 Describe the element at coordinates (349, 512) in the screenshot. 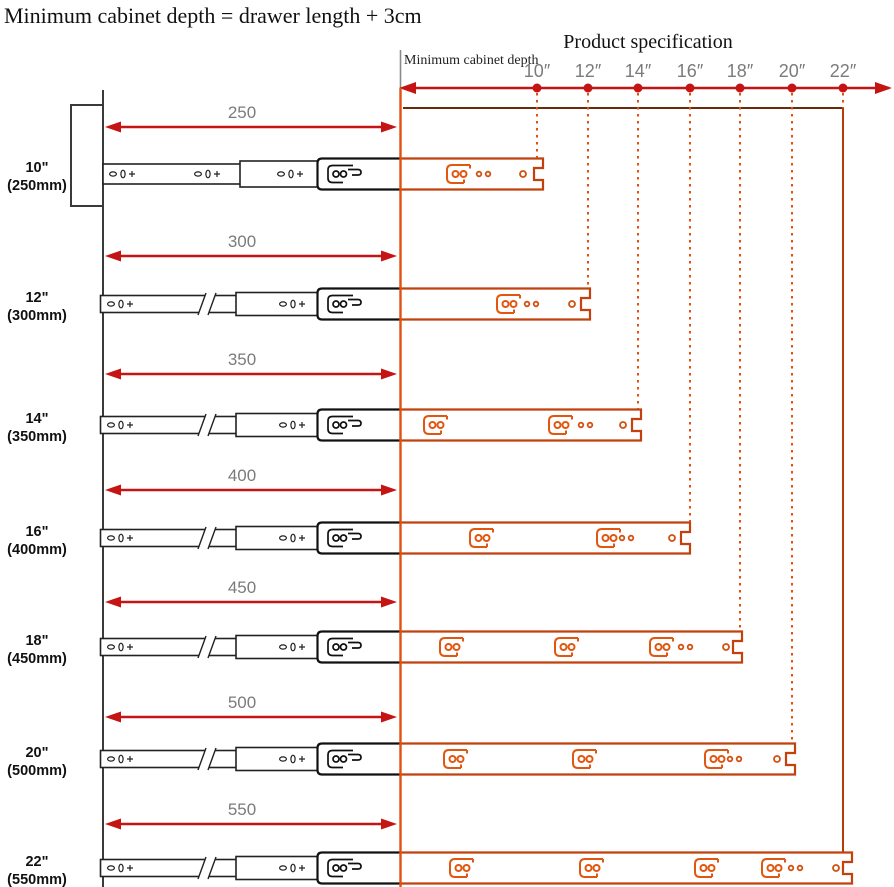

I see `row-16-inch: 16" (400mm) 400` at that location.